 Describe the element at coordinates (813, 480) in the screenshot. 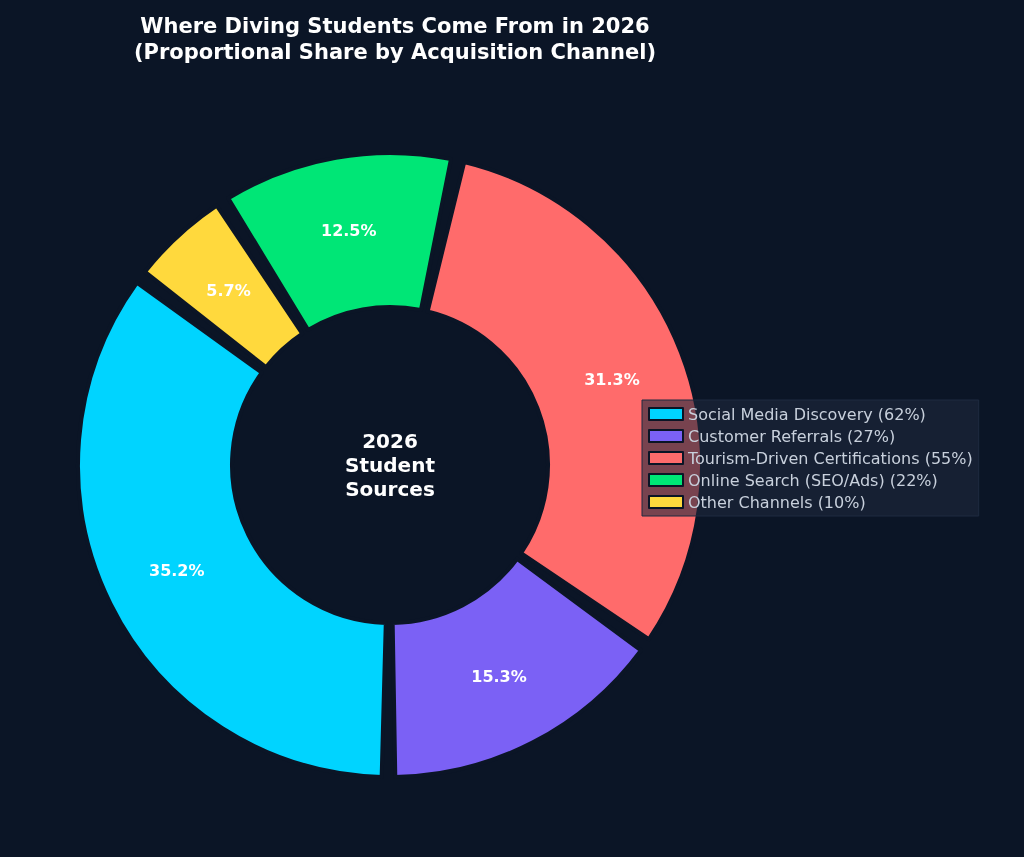

I see `legend-label: Online Search (SEO/Ads) (22%)` at that location.